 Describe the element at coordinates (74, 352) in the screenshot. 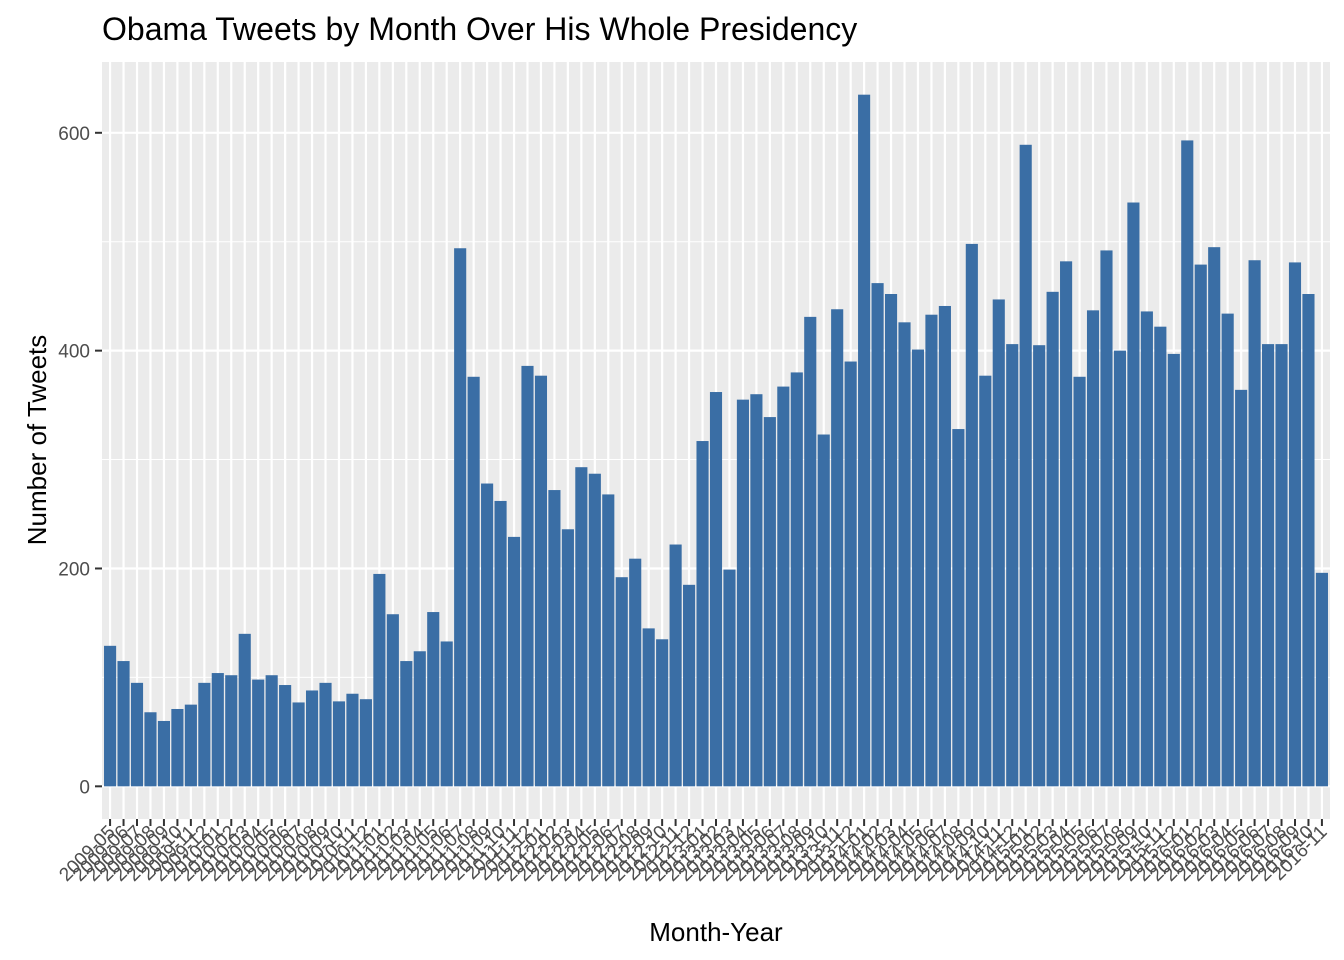

I see `y-tick-label: 400` at that location.